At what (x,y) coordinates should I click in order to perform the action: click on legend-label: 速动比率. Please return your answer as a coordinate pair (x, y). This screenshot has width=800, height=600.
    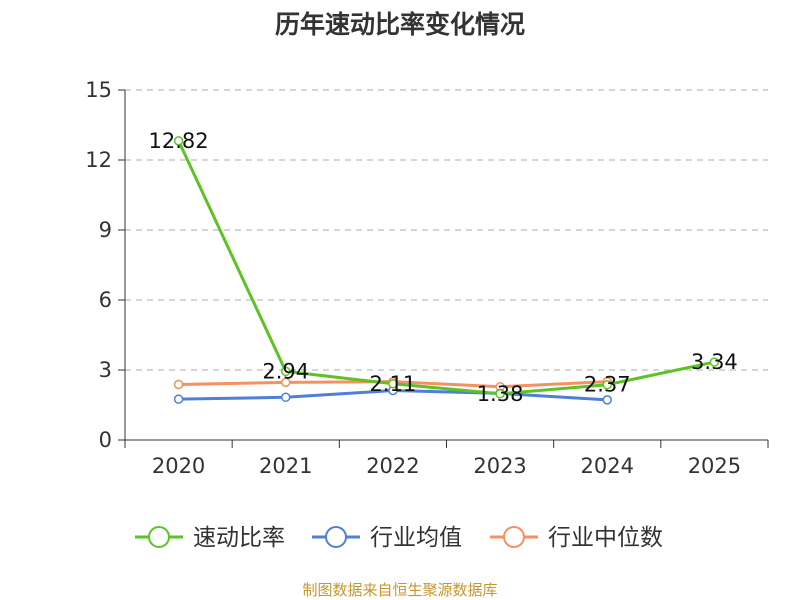
    Looking at the image, I should click on (239, 538).